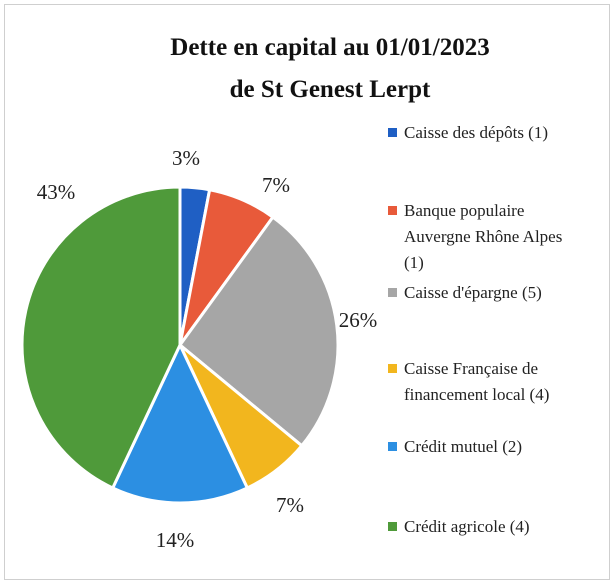  I want to click on legend-label: Crédit mutuel (2), so click(463, 446).